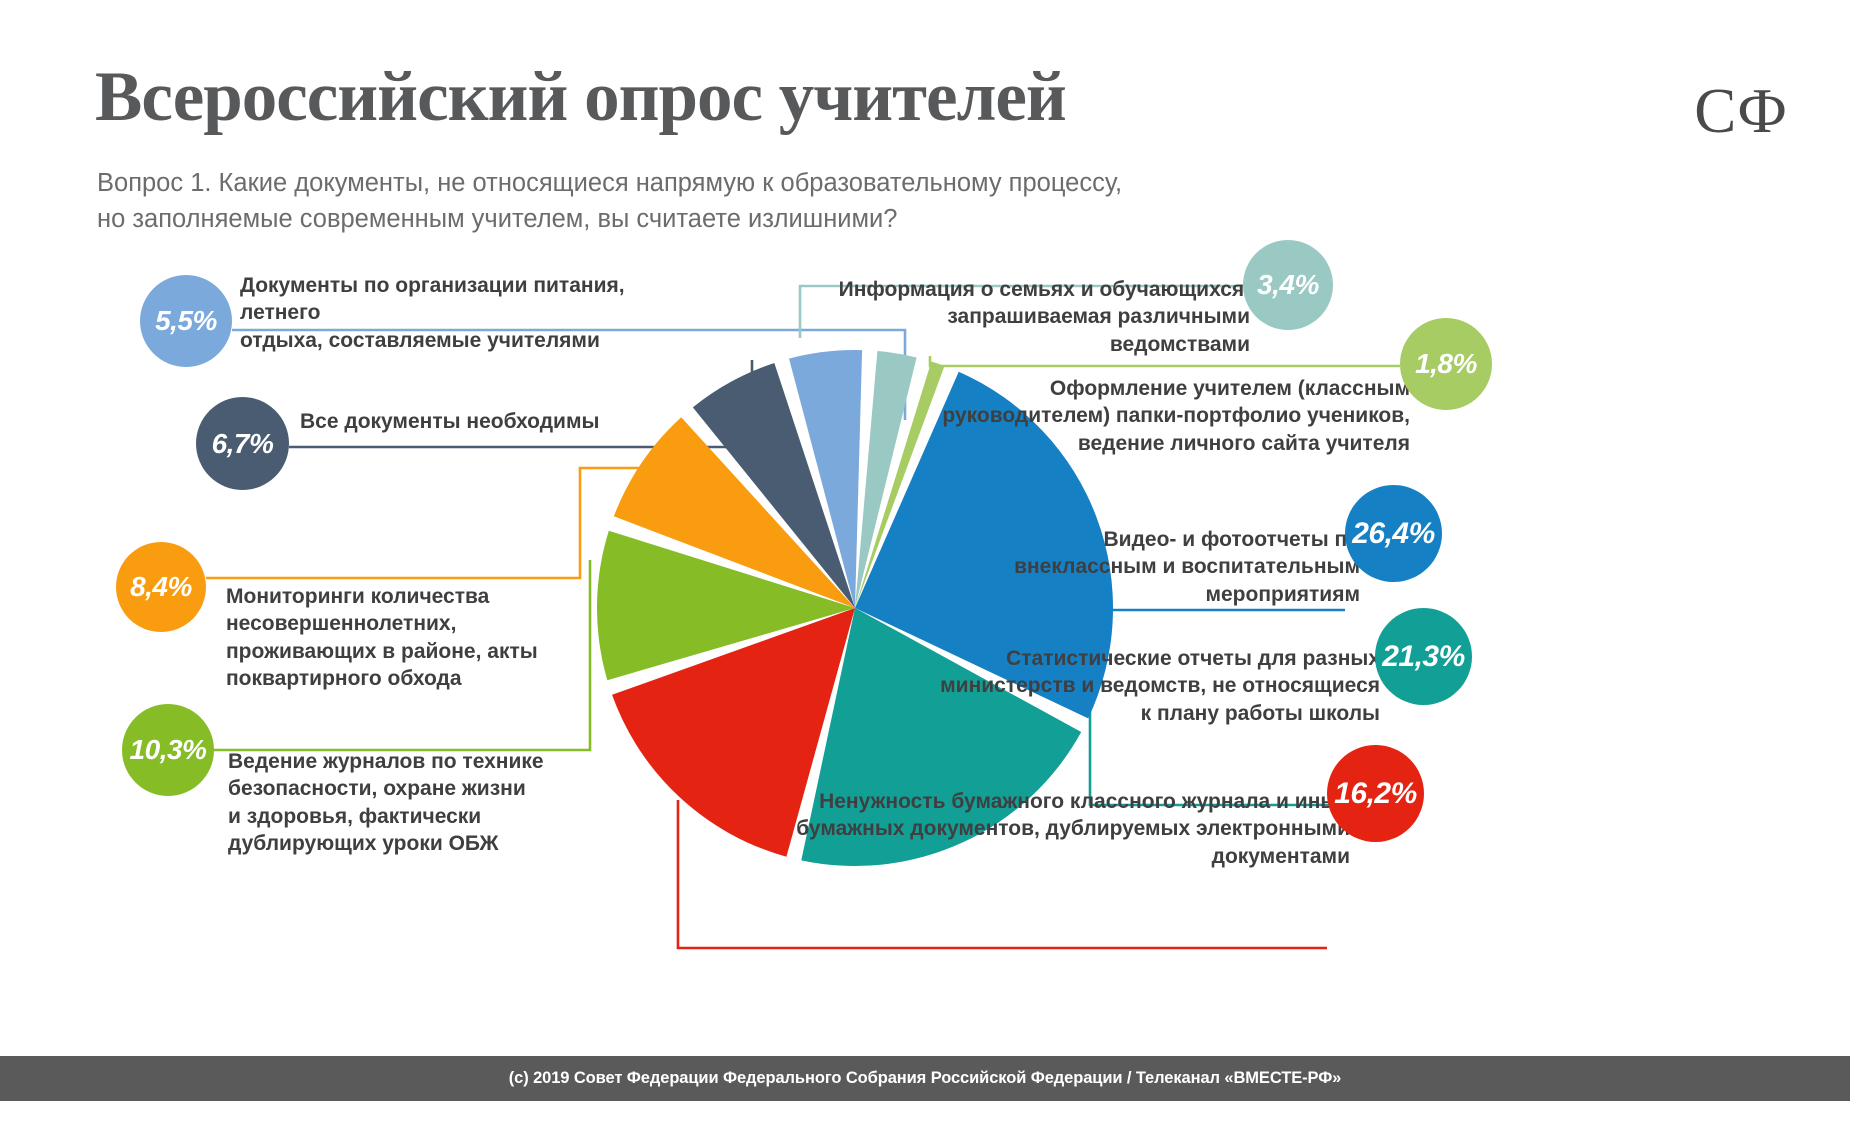 The image size is (1850, 1142). Describe the element at coordinates (168, 750) in the screenshot. I see `percent-bubble-safety-journals: 10,3%` at that location.